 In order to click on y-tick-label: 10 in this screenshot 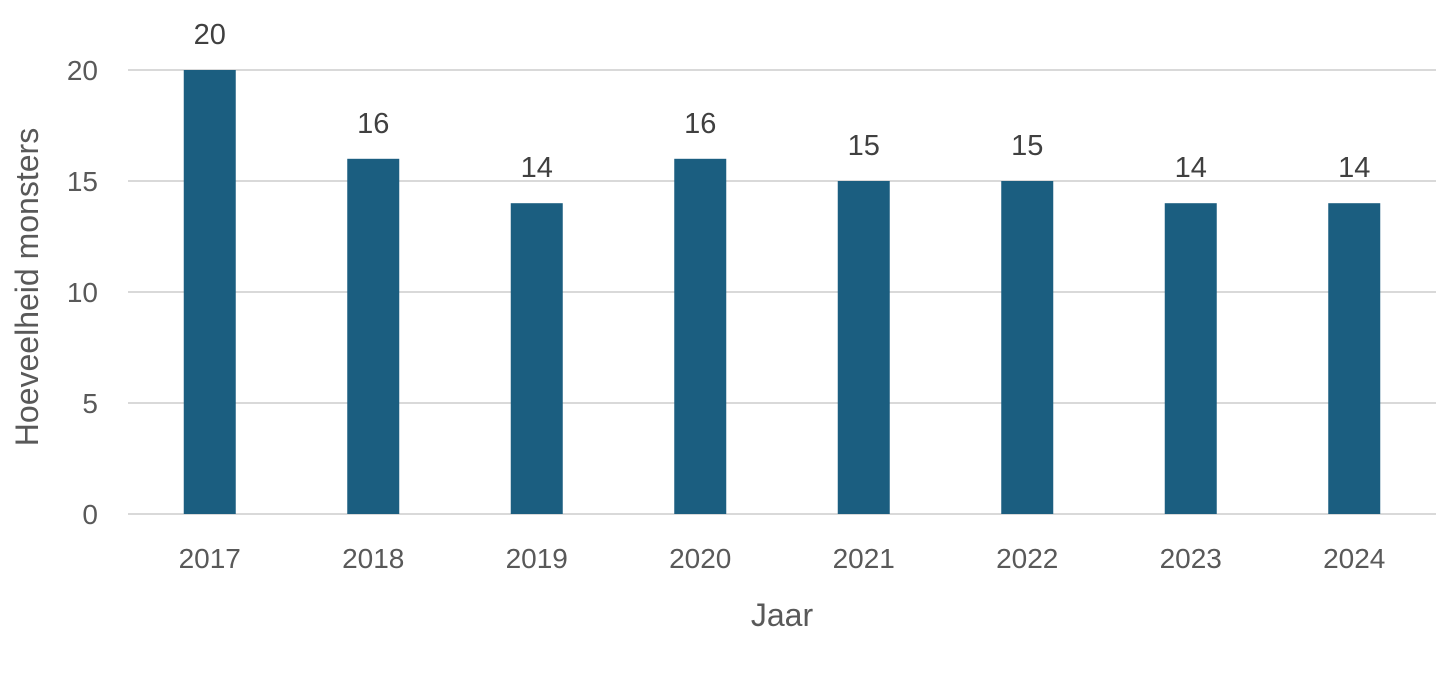, I will do `click(82, 292)`.